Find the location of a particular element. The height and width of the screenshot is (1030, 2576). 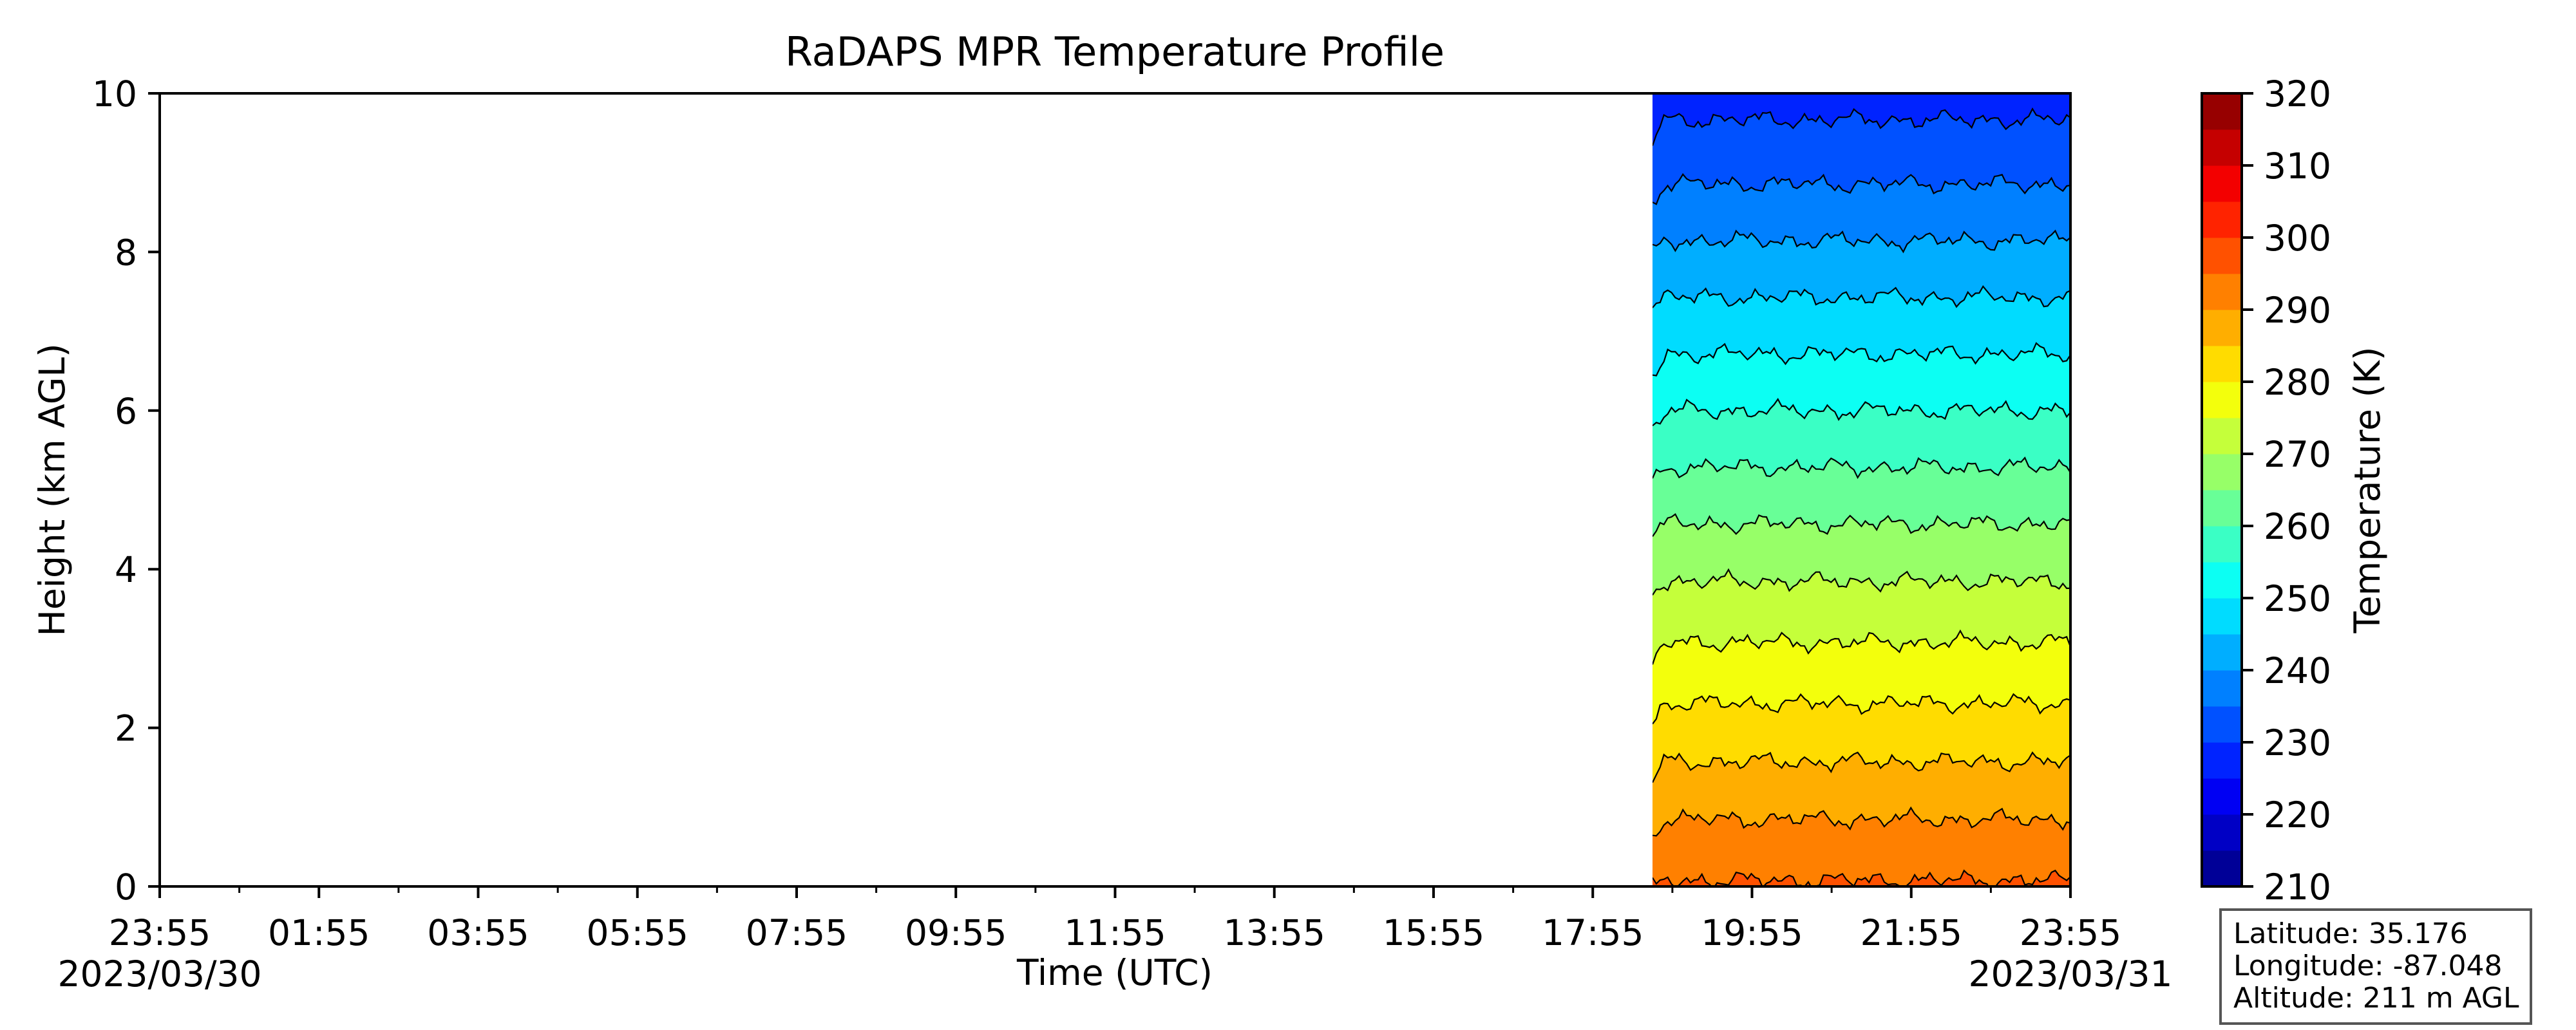

y-axis: 0 2 4 6 8 10 is located at coordinates (126, 491).